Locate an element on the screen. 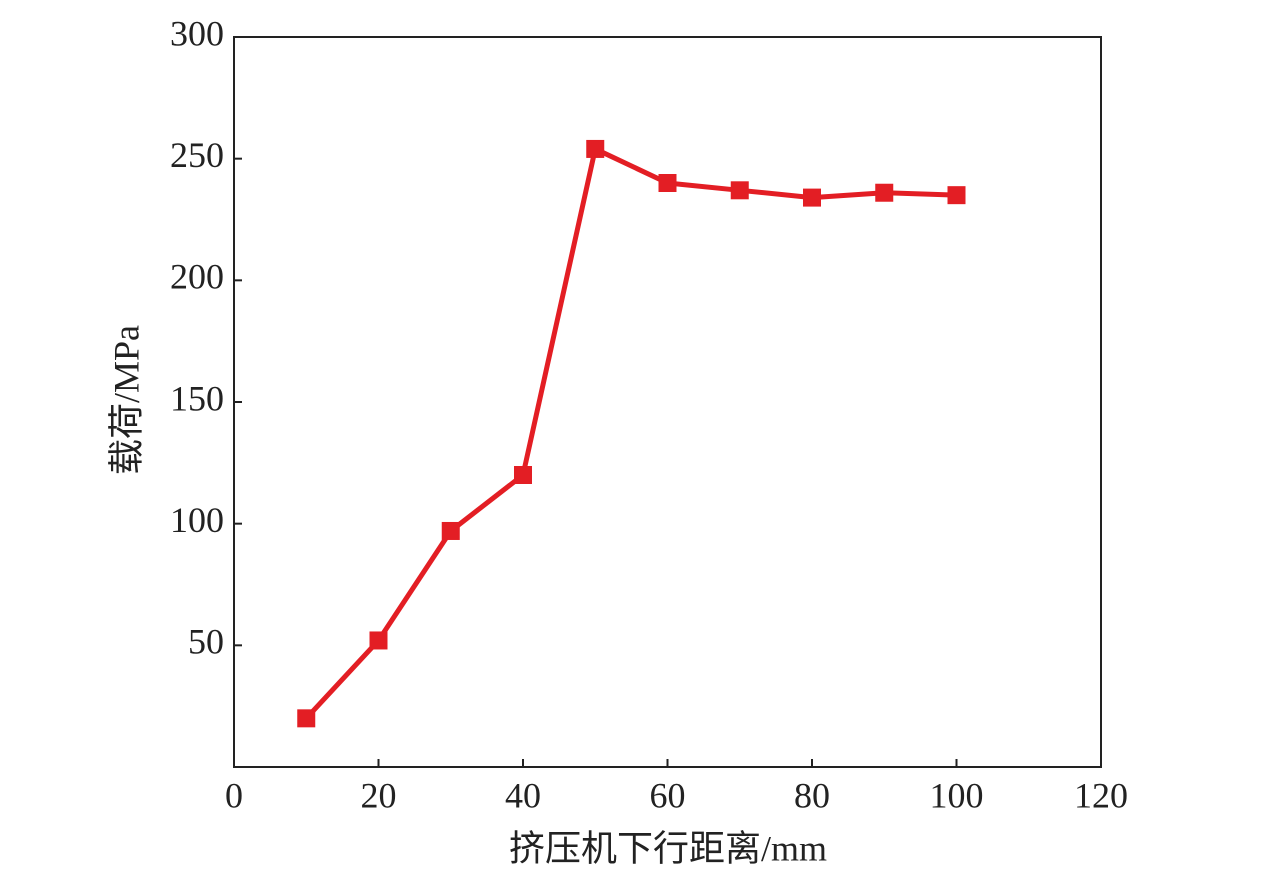 This screenshot has width=1276, height=877. y-tick-label: 300 is located at coordinates (197, 33).